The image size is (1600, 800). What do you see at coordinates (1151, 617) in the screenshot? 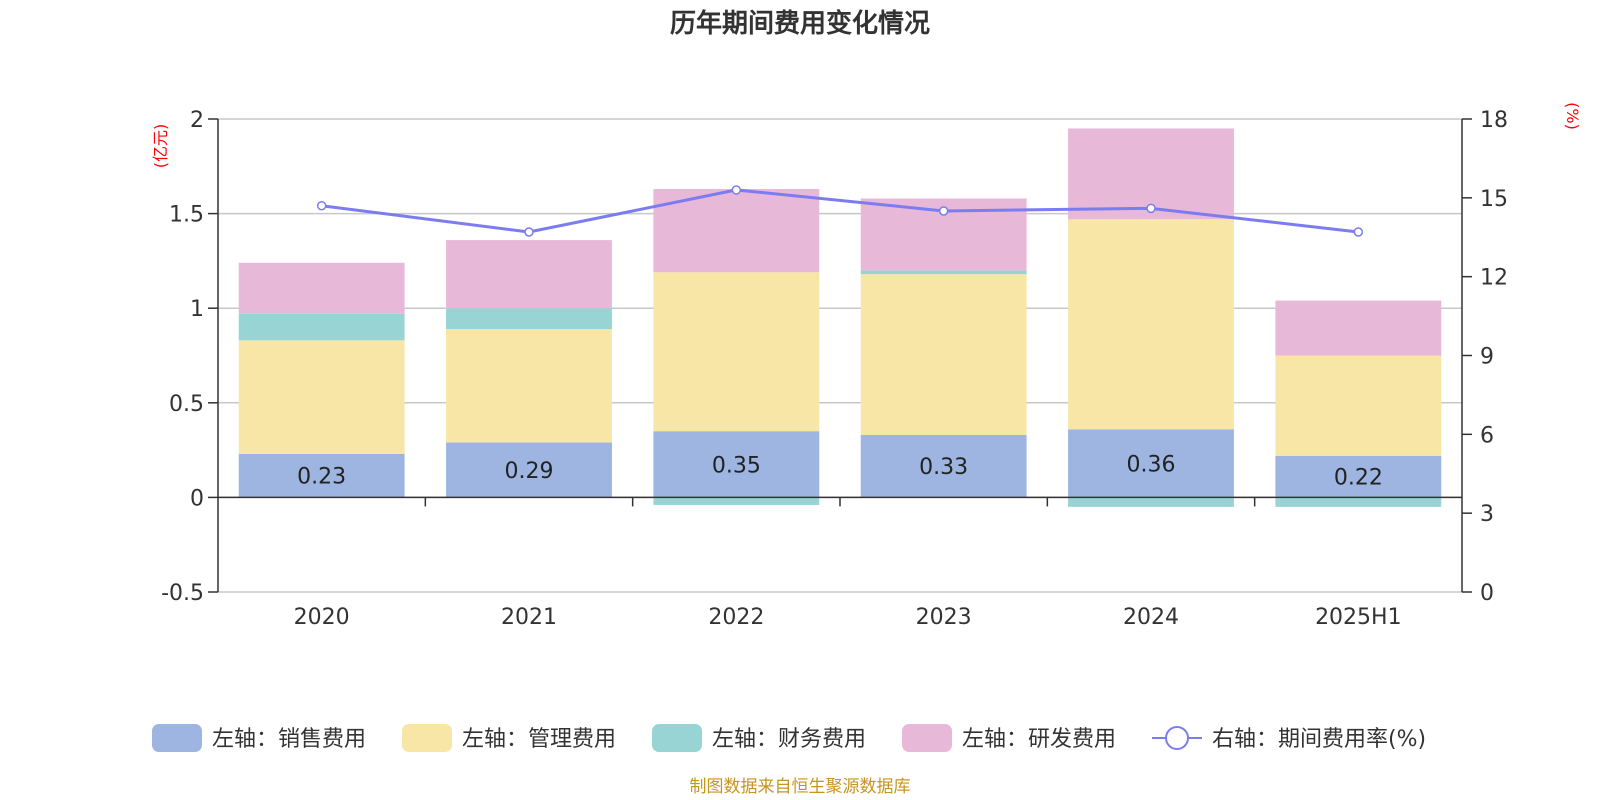
I see `category-label: 2024` at bounding box center [1151, 617].